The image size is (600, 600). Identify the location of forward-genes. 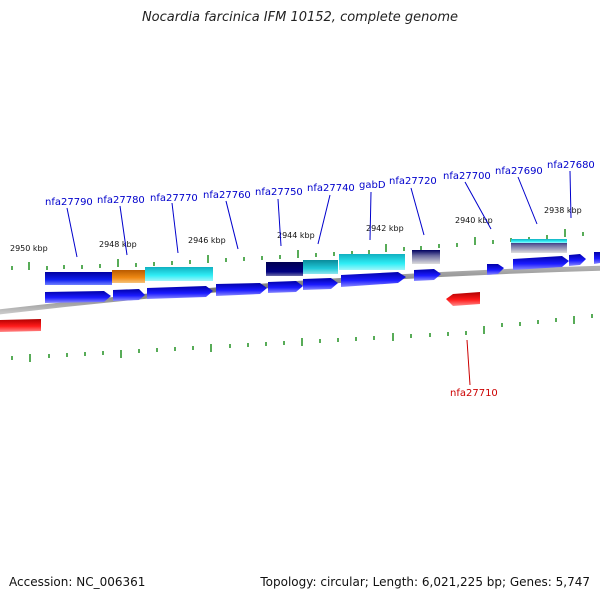
(322, 277).